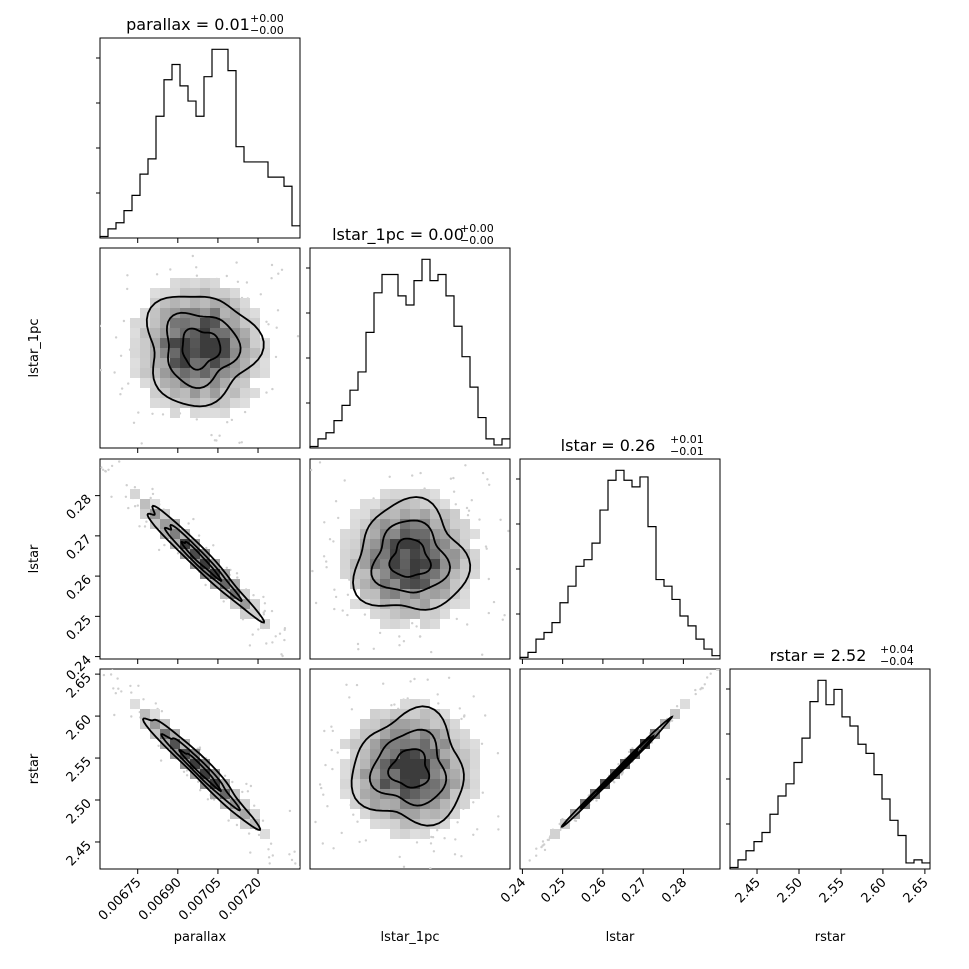 This screenshot has width=969, height=969. I want to click on contour-level, so click(201, 772).